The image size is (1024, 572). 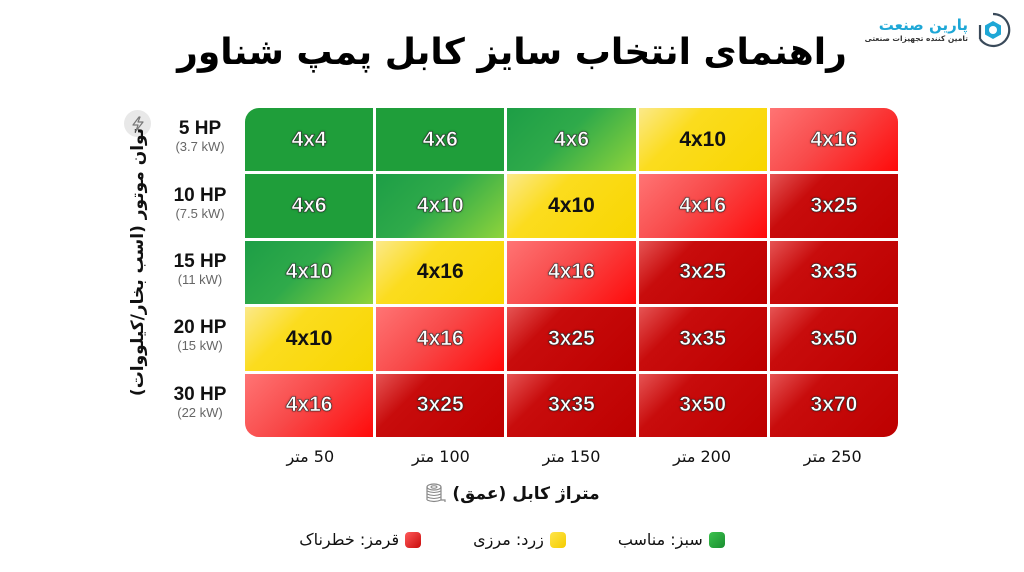 What do you see at coordinates (993, 30) in the screenshot?
I see `logo-hexagon-icon` at bounding box center [993, 30].